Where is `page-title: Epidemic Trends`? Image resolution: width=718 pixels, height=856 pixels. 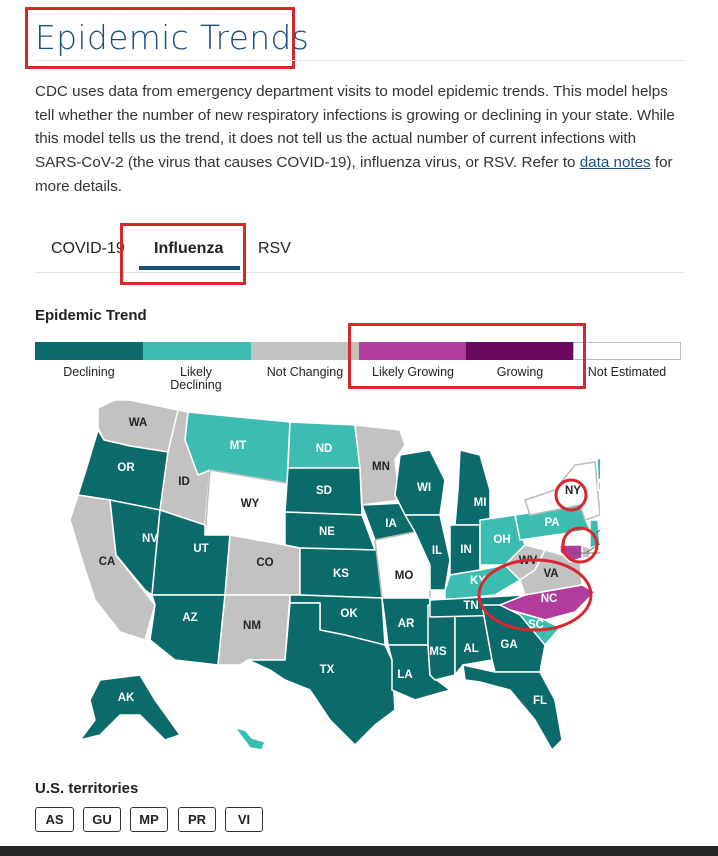 page-title: Epidemic Trends is located at coordinates (172, 37).